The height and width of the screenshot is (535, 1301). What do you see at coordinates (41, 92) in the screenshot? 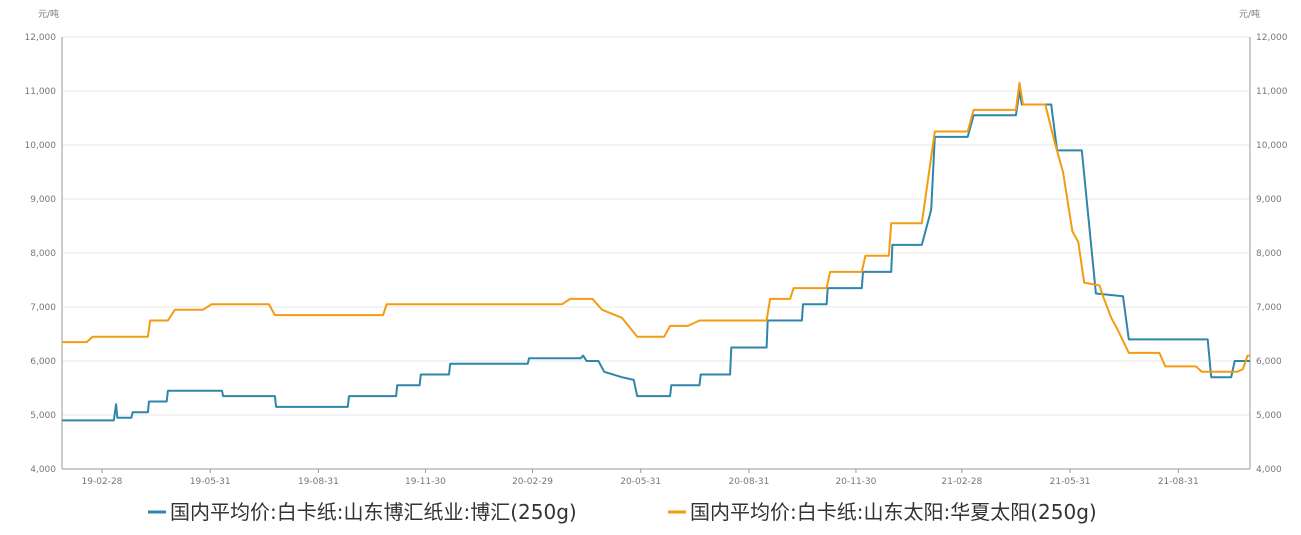
I see `y-tick-label-left: 11,000` at bounding box center [41, 92].